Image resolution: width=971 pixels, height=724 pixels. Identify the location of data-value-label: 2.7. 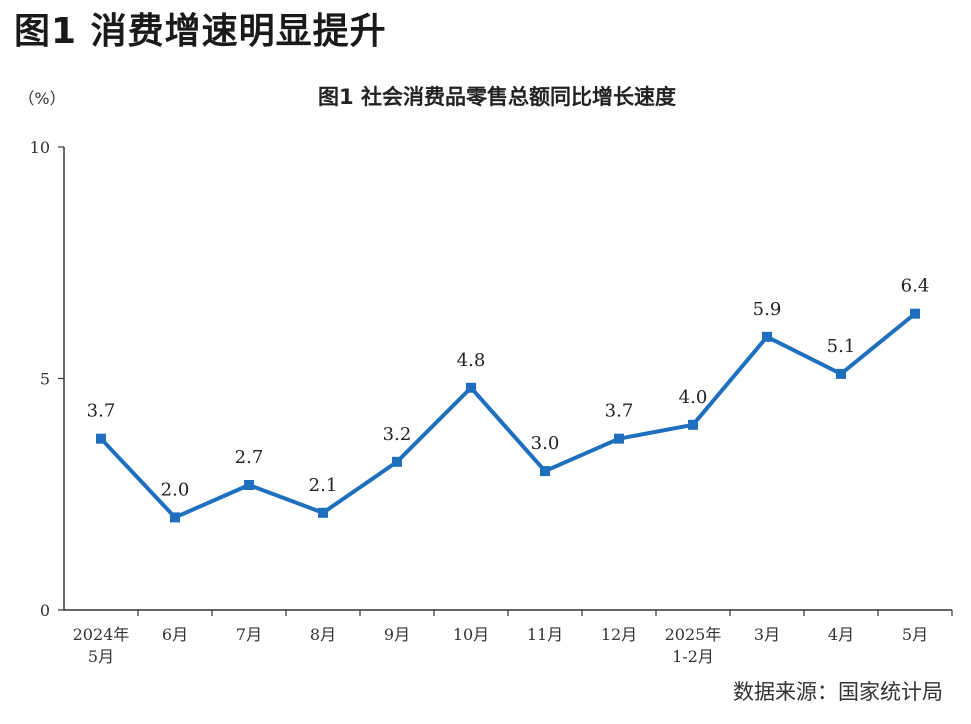
(249, 457).